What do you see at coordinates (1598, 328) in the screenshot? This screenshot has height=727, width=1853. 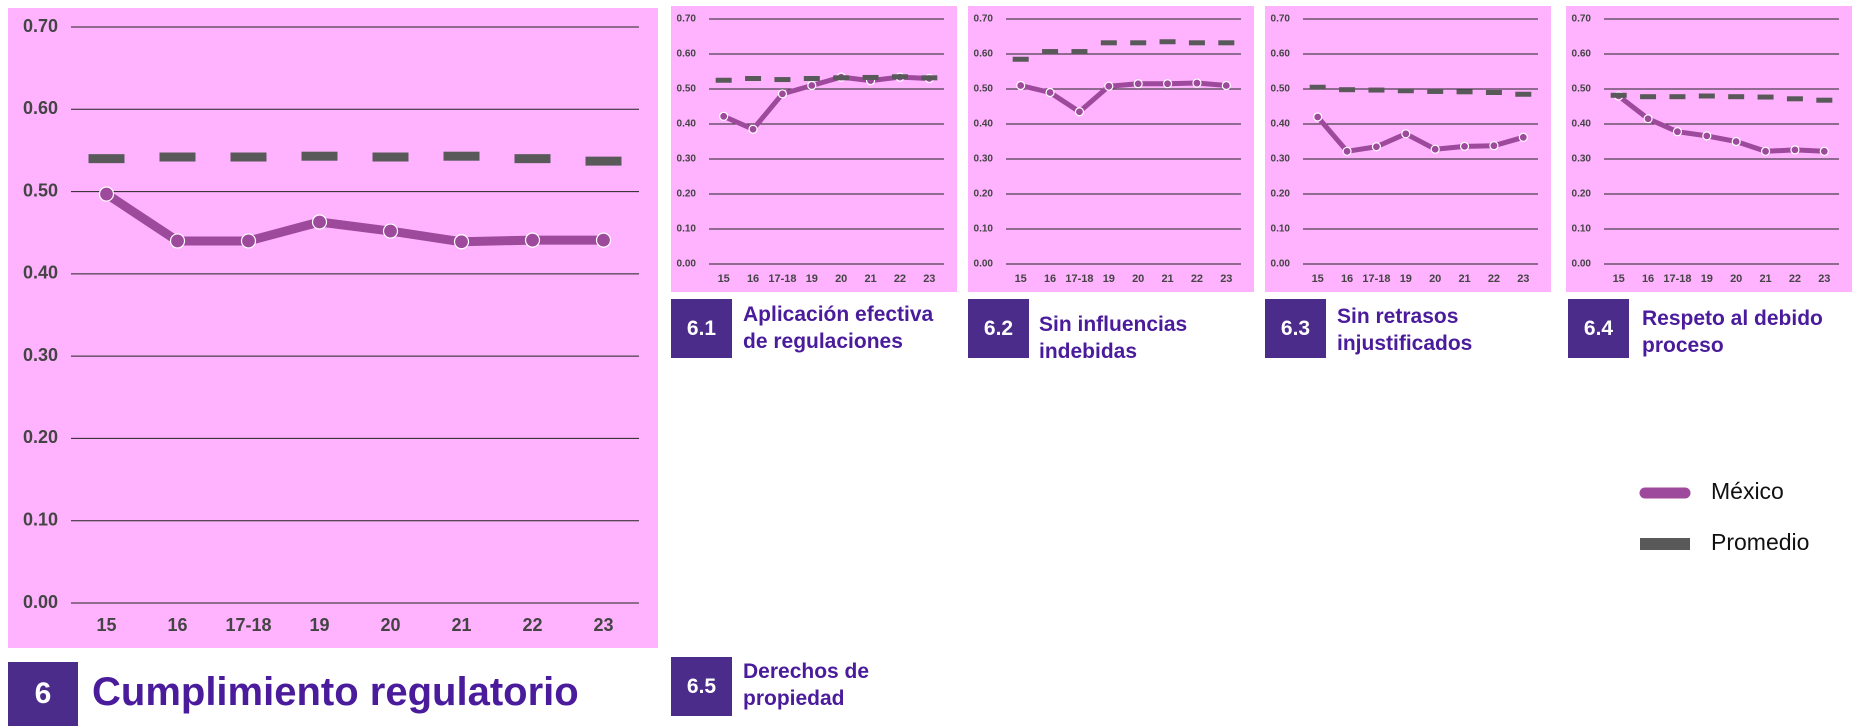 I see `panel-number: 6.4` at bounding box center [1598, 328].